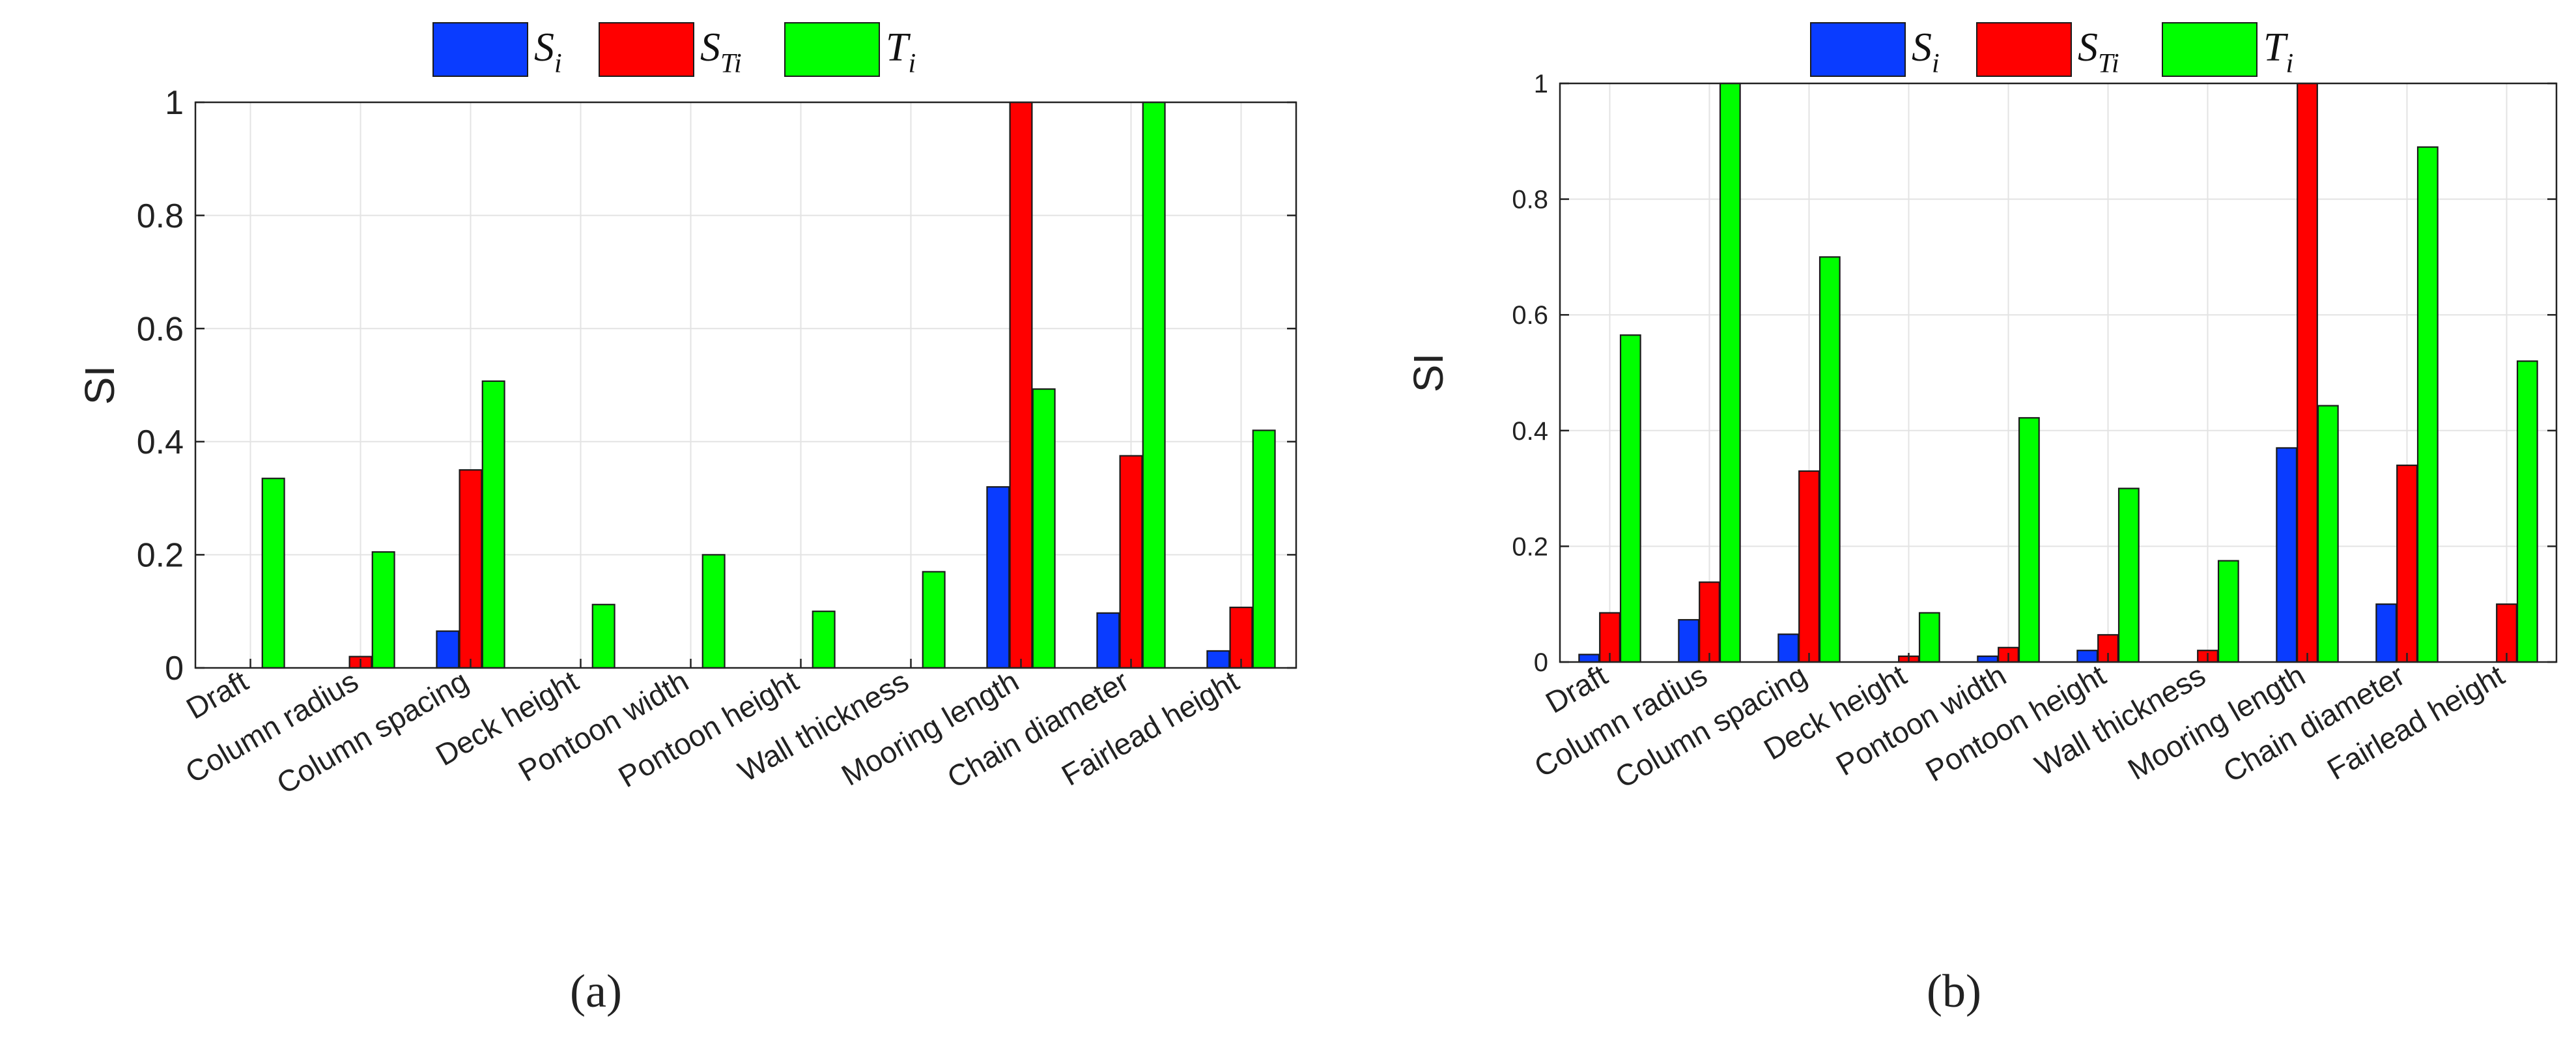 This screenshot has height=1038, width=2576. Describe the element at coordinates (1920, 721) in the screenshot. I see `x-tick-label: Pontoon width` at that location.